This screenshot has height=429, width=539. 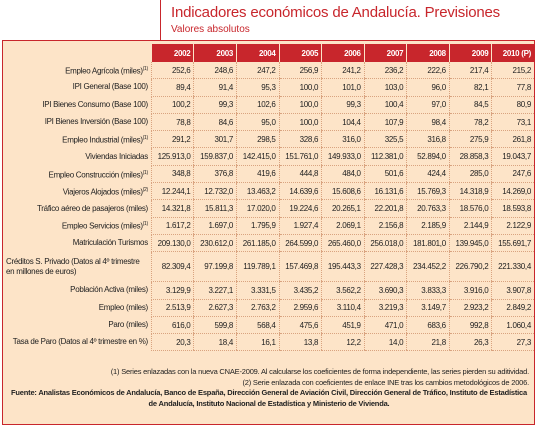 I want to click on cell: 15.769,3, so click(x=428, y=191).